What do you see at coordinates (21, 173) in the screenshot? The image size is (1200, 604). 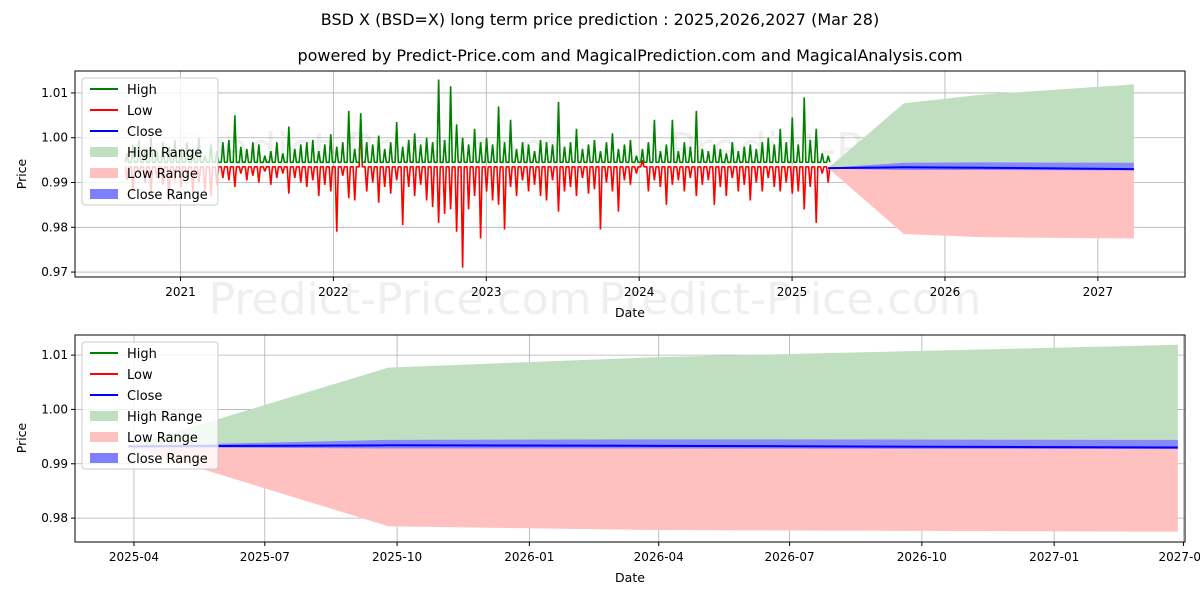 I see `top-ylabel: Price` at bounding box center [21, 173].